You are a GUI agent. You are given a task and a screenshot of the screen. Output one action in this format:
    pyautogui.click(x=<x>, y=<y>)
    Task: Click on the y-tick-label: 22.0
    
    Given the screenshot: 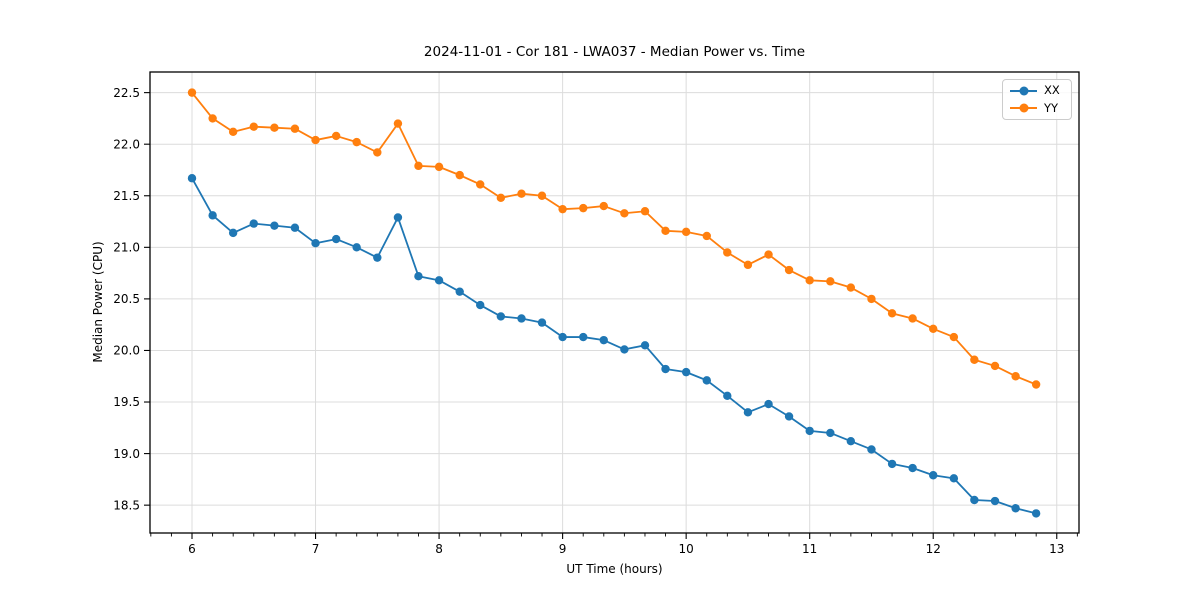 What is the action you would take?
    pyautogui.click(x=126, y=144)
    